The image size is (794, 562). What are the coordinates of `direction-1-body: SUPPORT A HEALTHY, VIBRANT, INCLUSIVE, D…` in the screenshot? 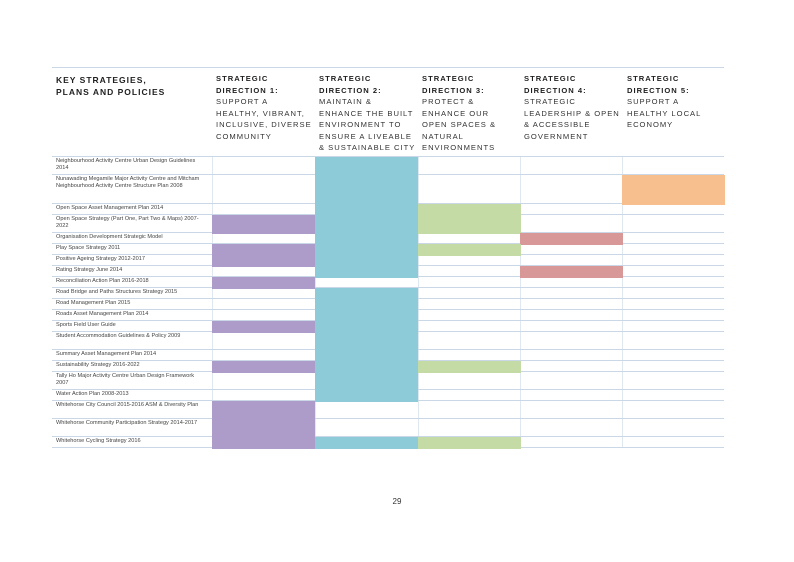 It's located at (264, 119).